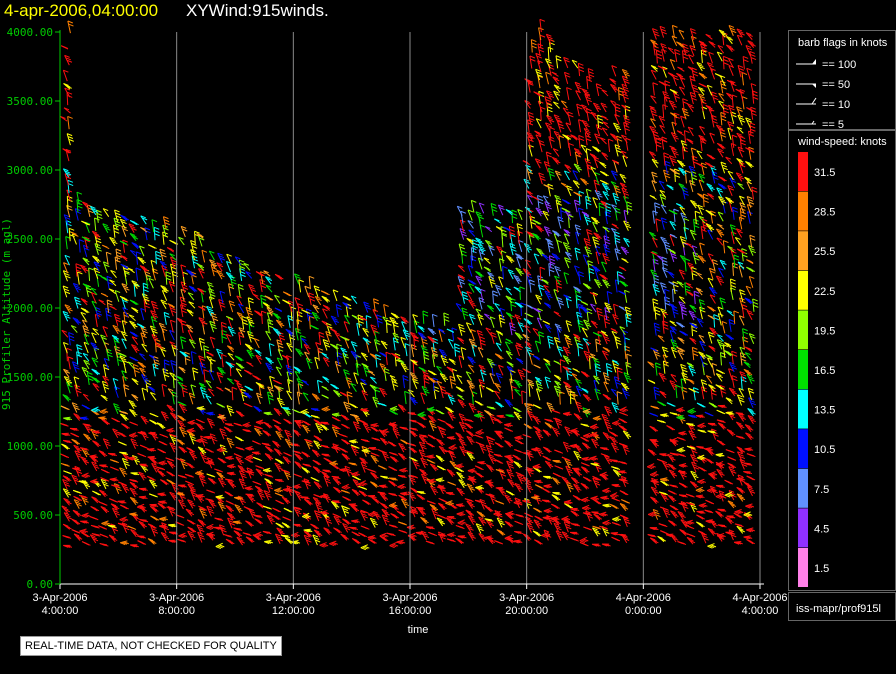  What do you see at coordinates (842, 142) in the screenshot?
I see `speed-legend-title: wind-speed: knots` at bounding box center [842, 142].